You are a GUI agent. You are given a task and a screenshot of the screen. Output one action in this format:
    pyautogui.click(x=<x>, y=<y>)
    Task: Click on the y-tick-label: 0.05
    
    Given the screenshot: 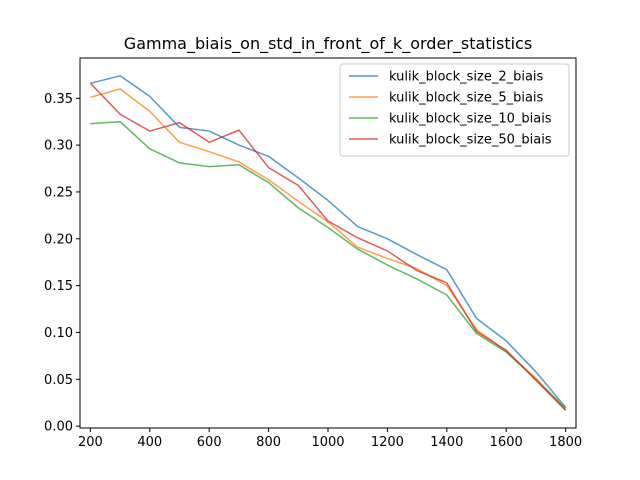 What is the action you would take?
    pyautogui.click(x=58, y=380)
    